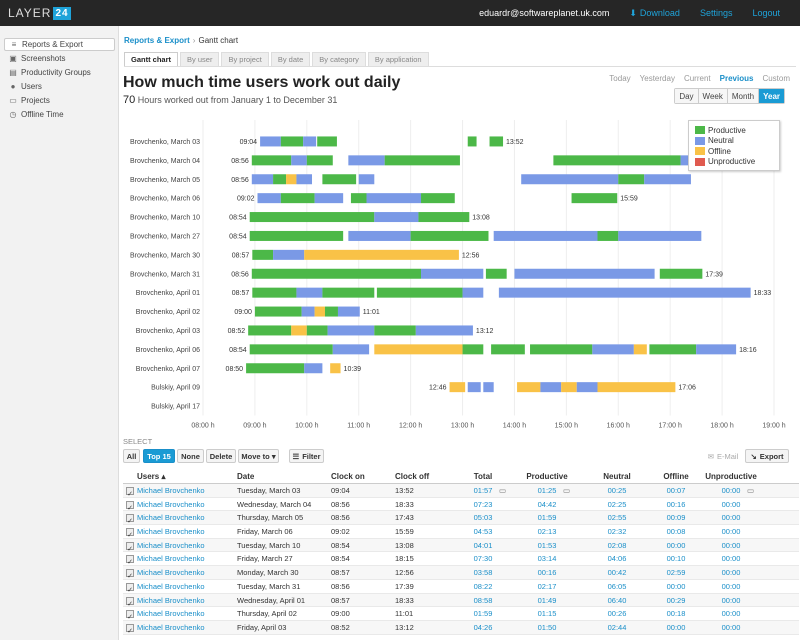  I want to click on email-button: ✉ E-Mail, so click(723, 456).